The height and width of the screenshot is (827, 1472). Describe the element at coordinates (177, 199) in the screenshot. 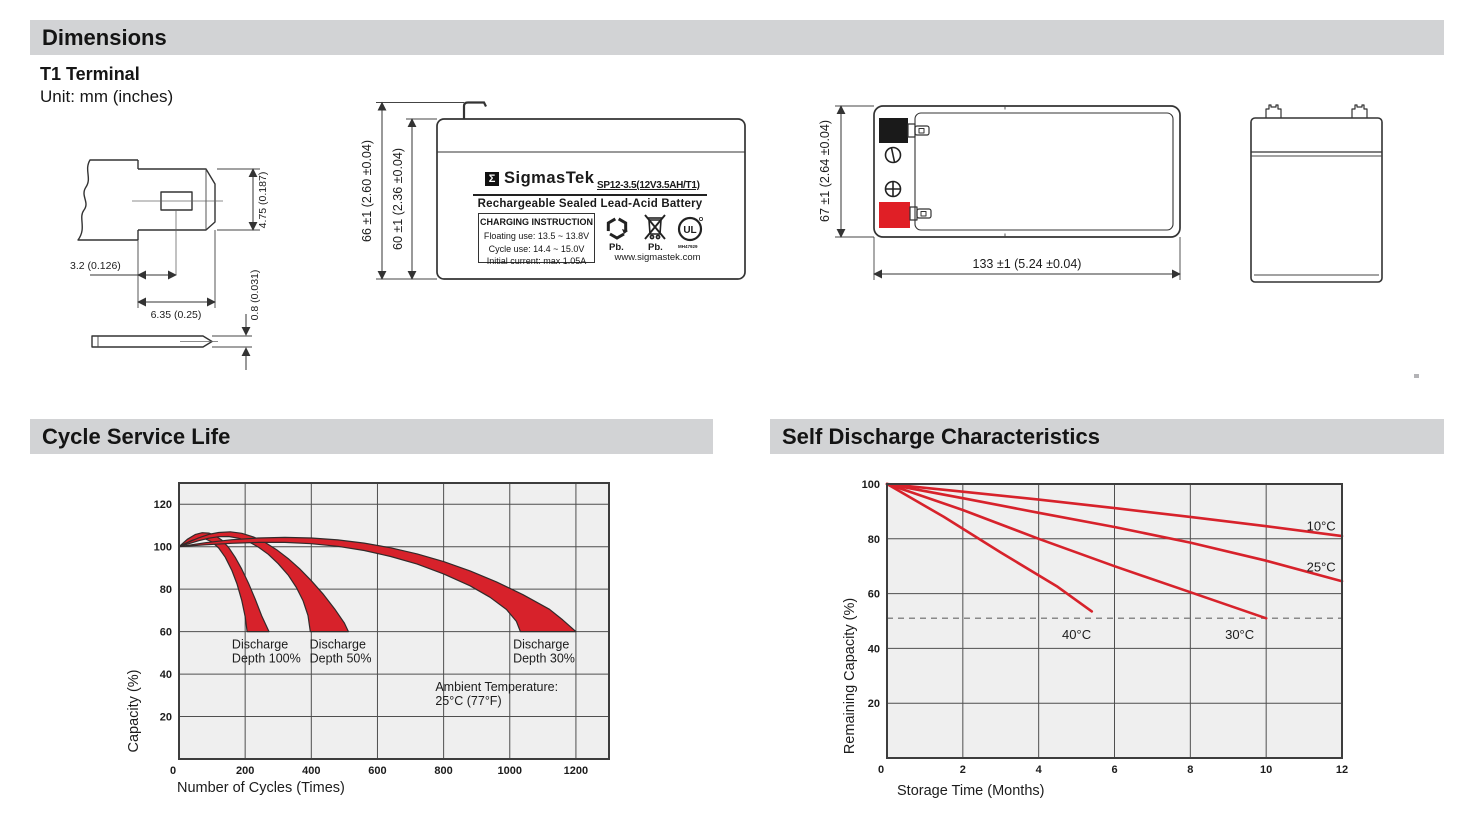

I see `terminal-blade-outline` at that location.